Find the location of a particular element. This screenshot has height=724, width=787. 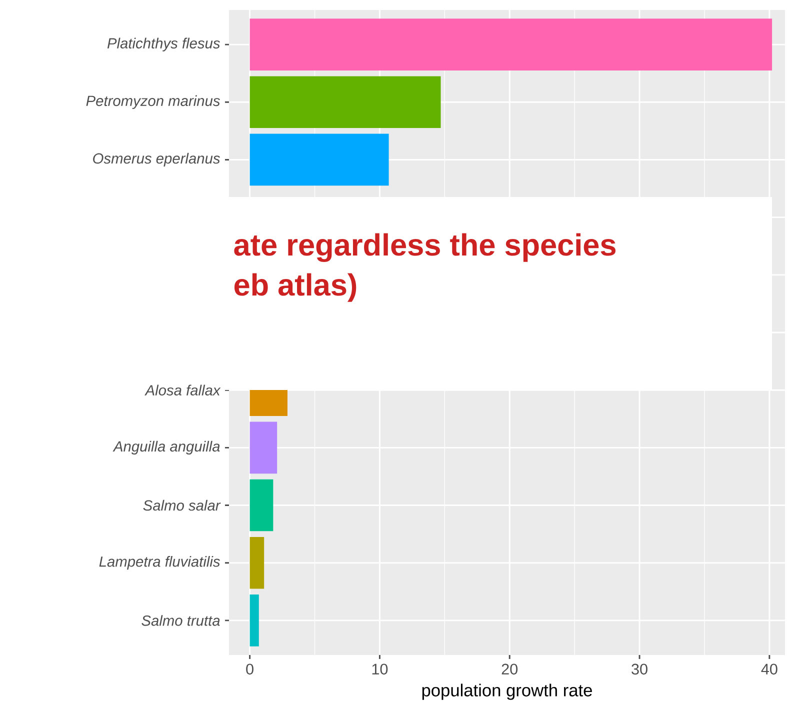

x-tick-label: 20 is located at coordinates (510, 669).